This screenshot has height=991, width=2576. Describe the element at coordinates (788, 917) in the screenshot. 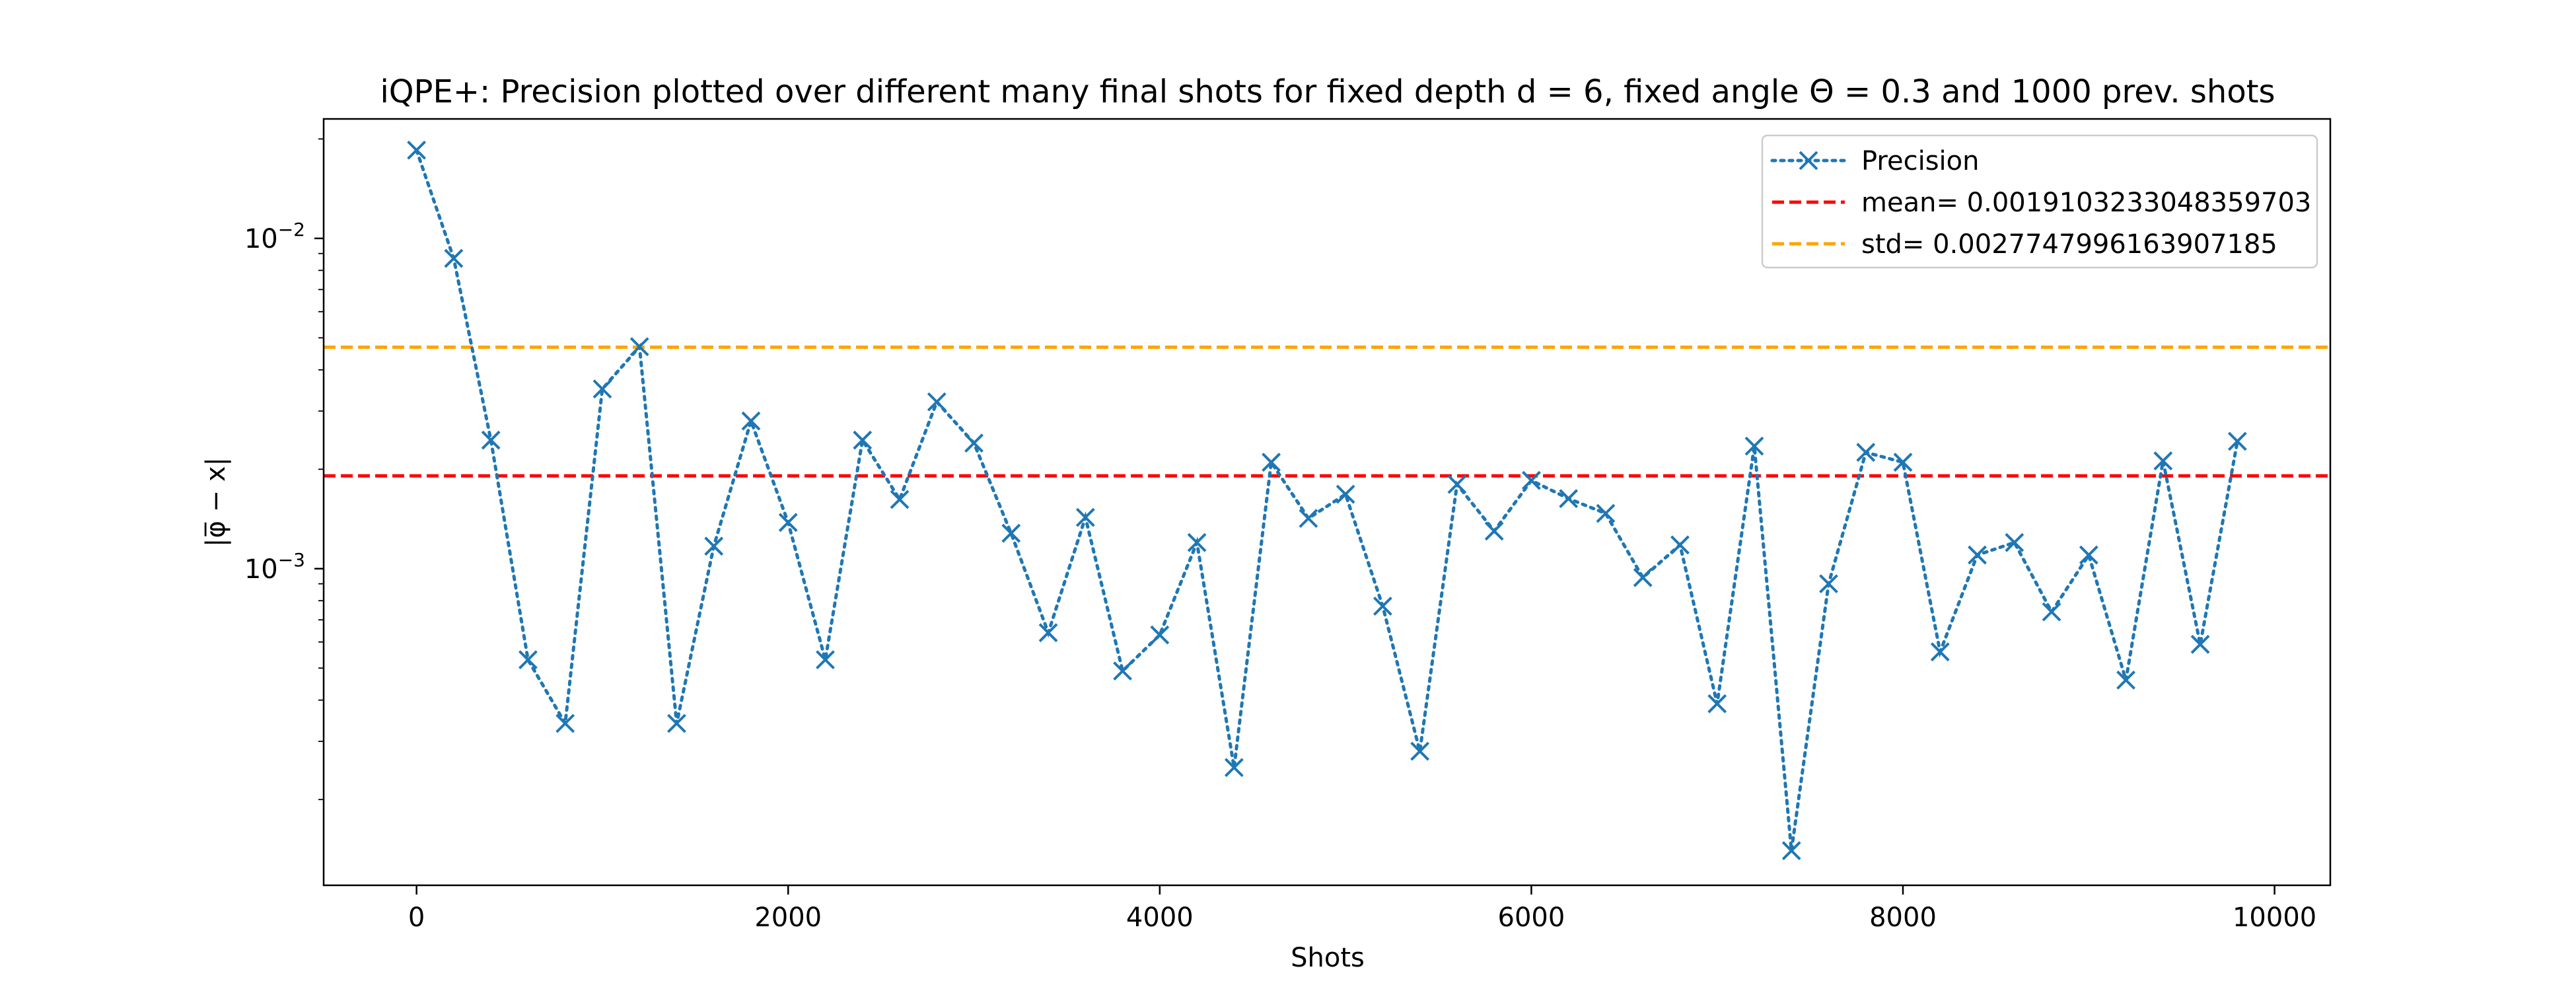

I see `x-tick-label: 2000` at that location.